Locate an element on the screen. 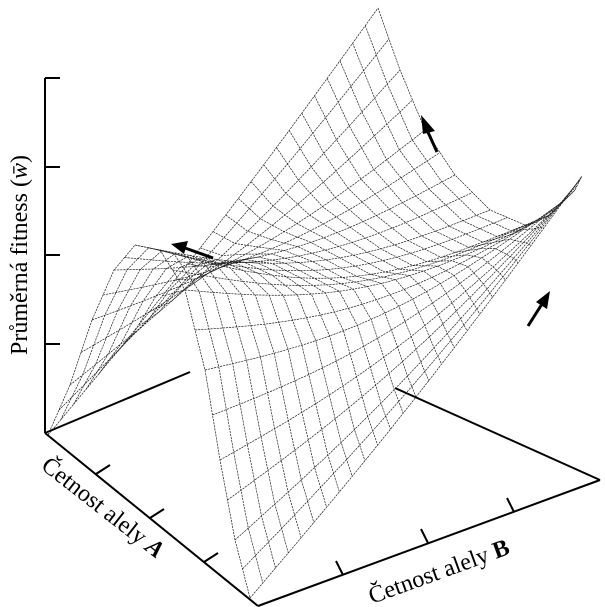 The width and height of the screenshot is (605, 607). back-edge-right is located at coordinates (497, 434).